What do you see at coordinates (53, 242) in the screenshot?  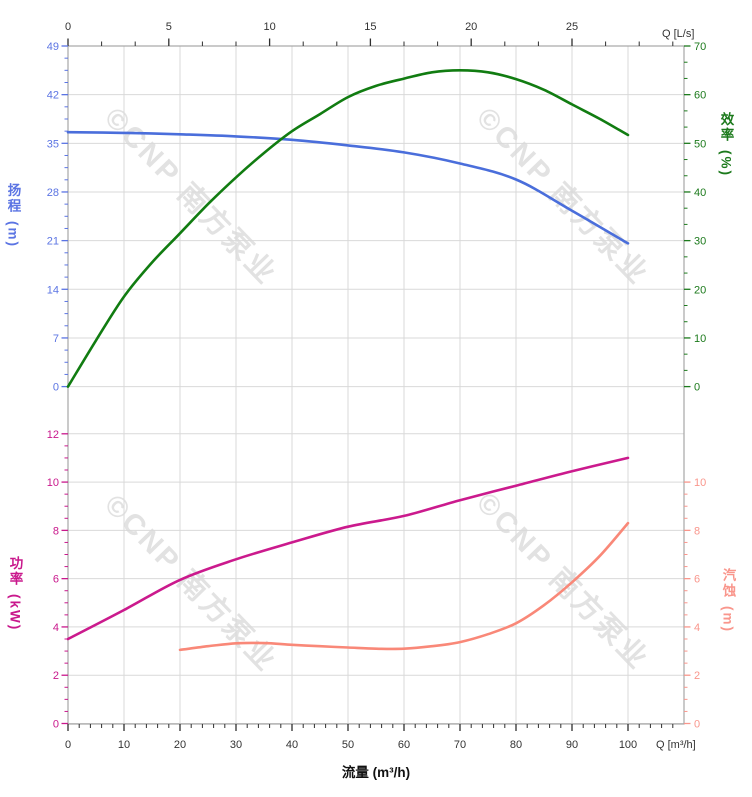 I see `tick-label: 21` at bounding box center [53, 242].